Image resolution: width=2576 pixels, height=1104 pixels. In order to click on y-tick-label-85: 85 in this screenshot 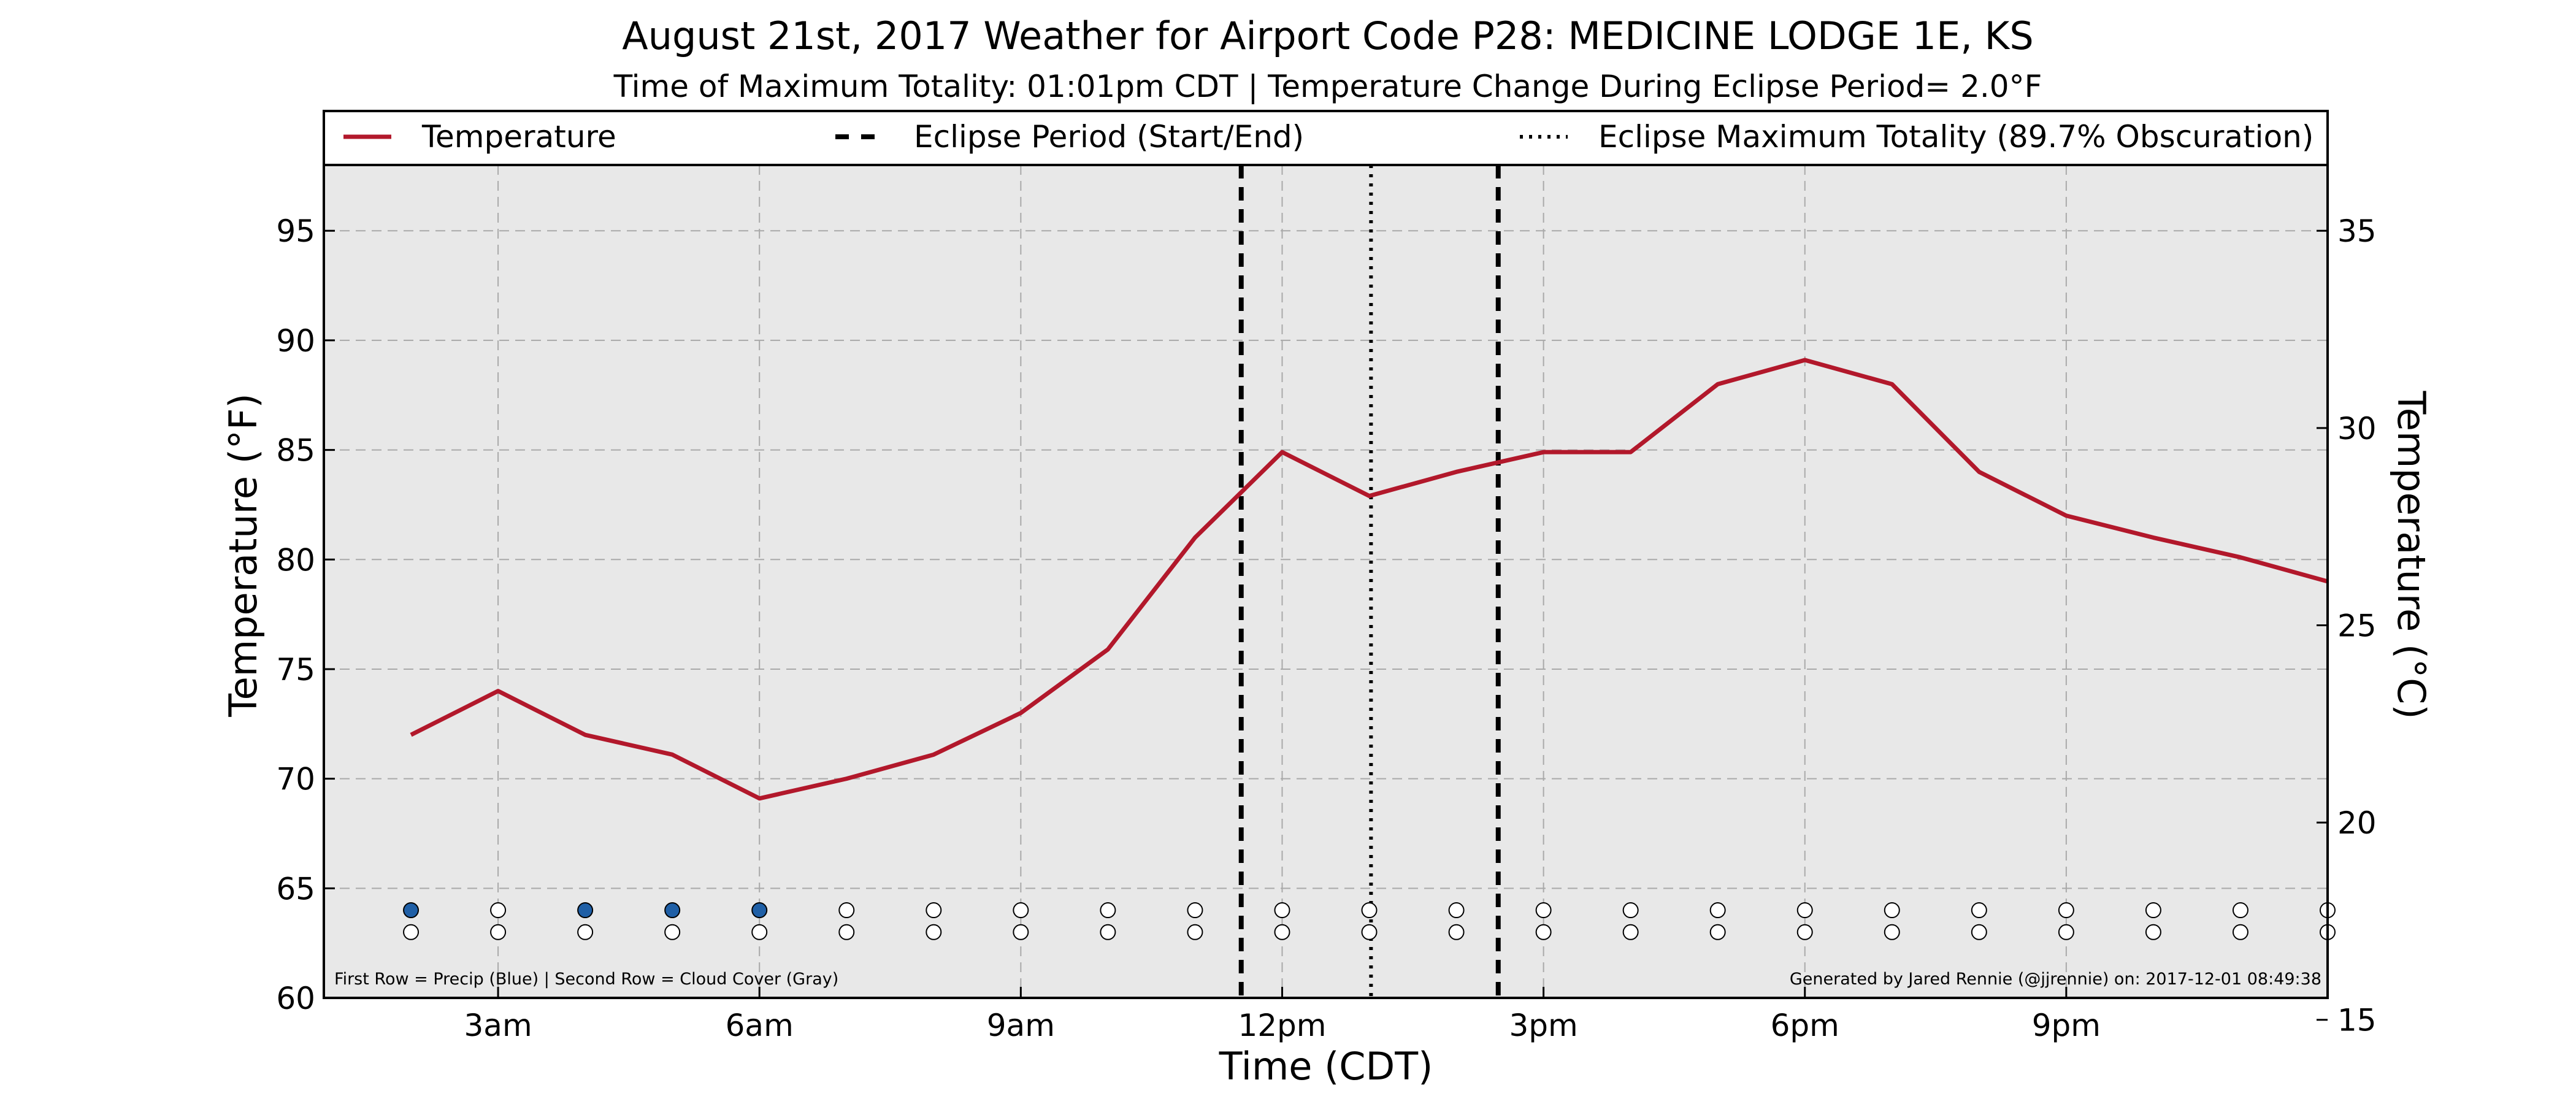, I will do `click(295, 451)`.